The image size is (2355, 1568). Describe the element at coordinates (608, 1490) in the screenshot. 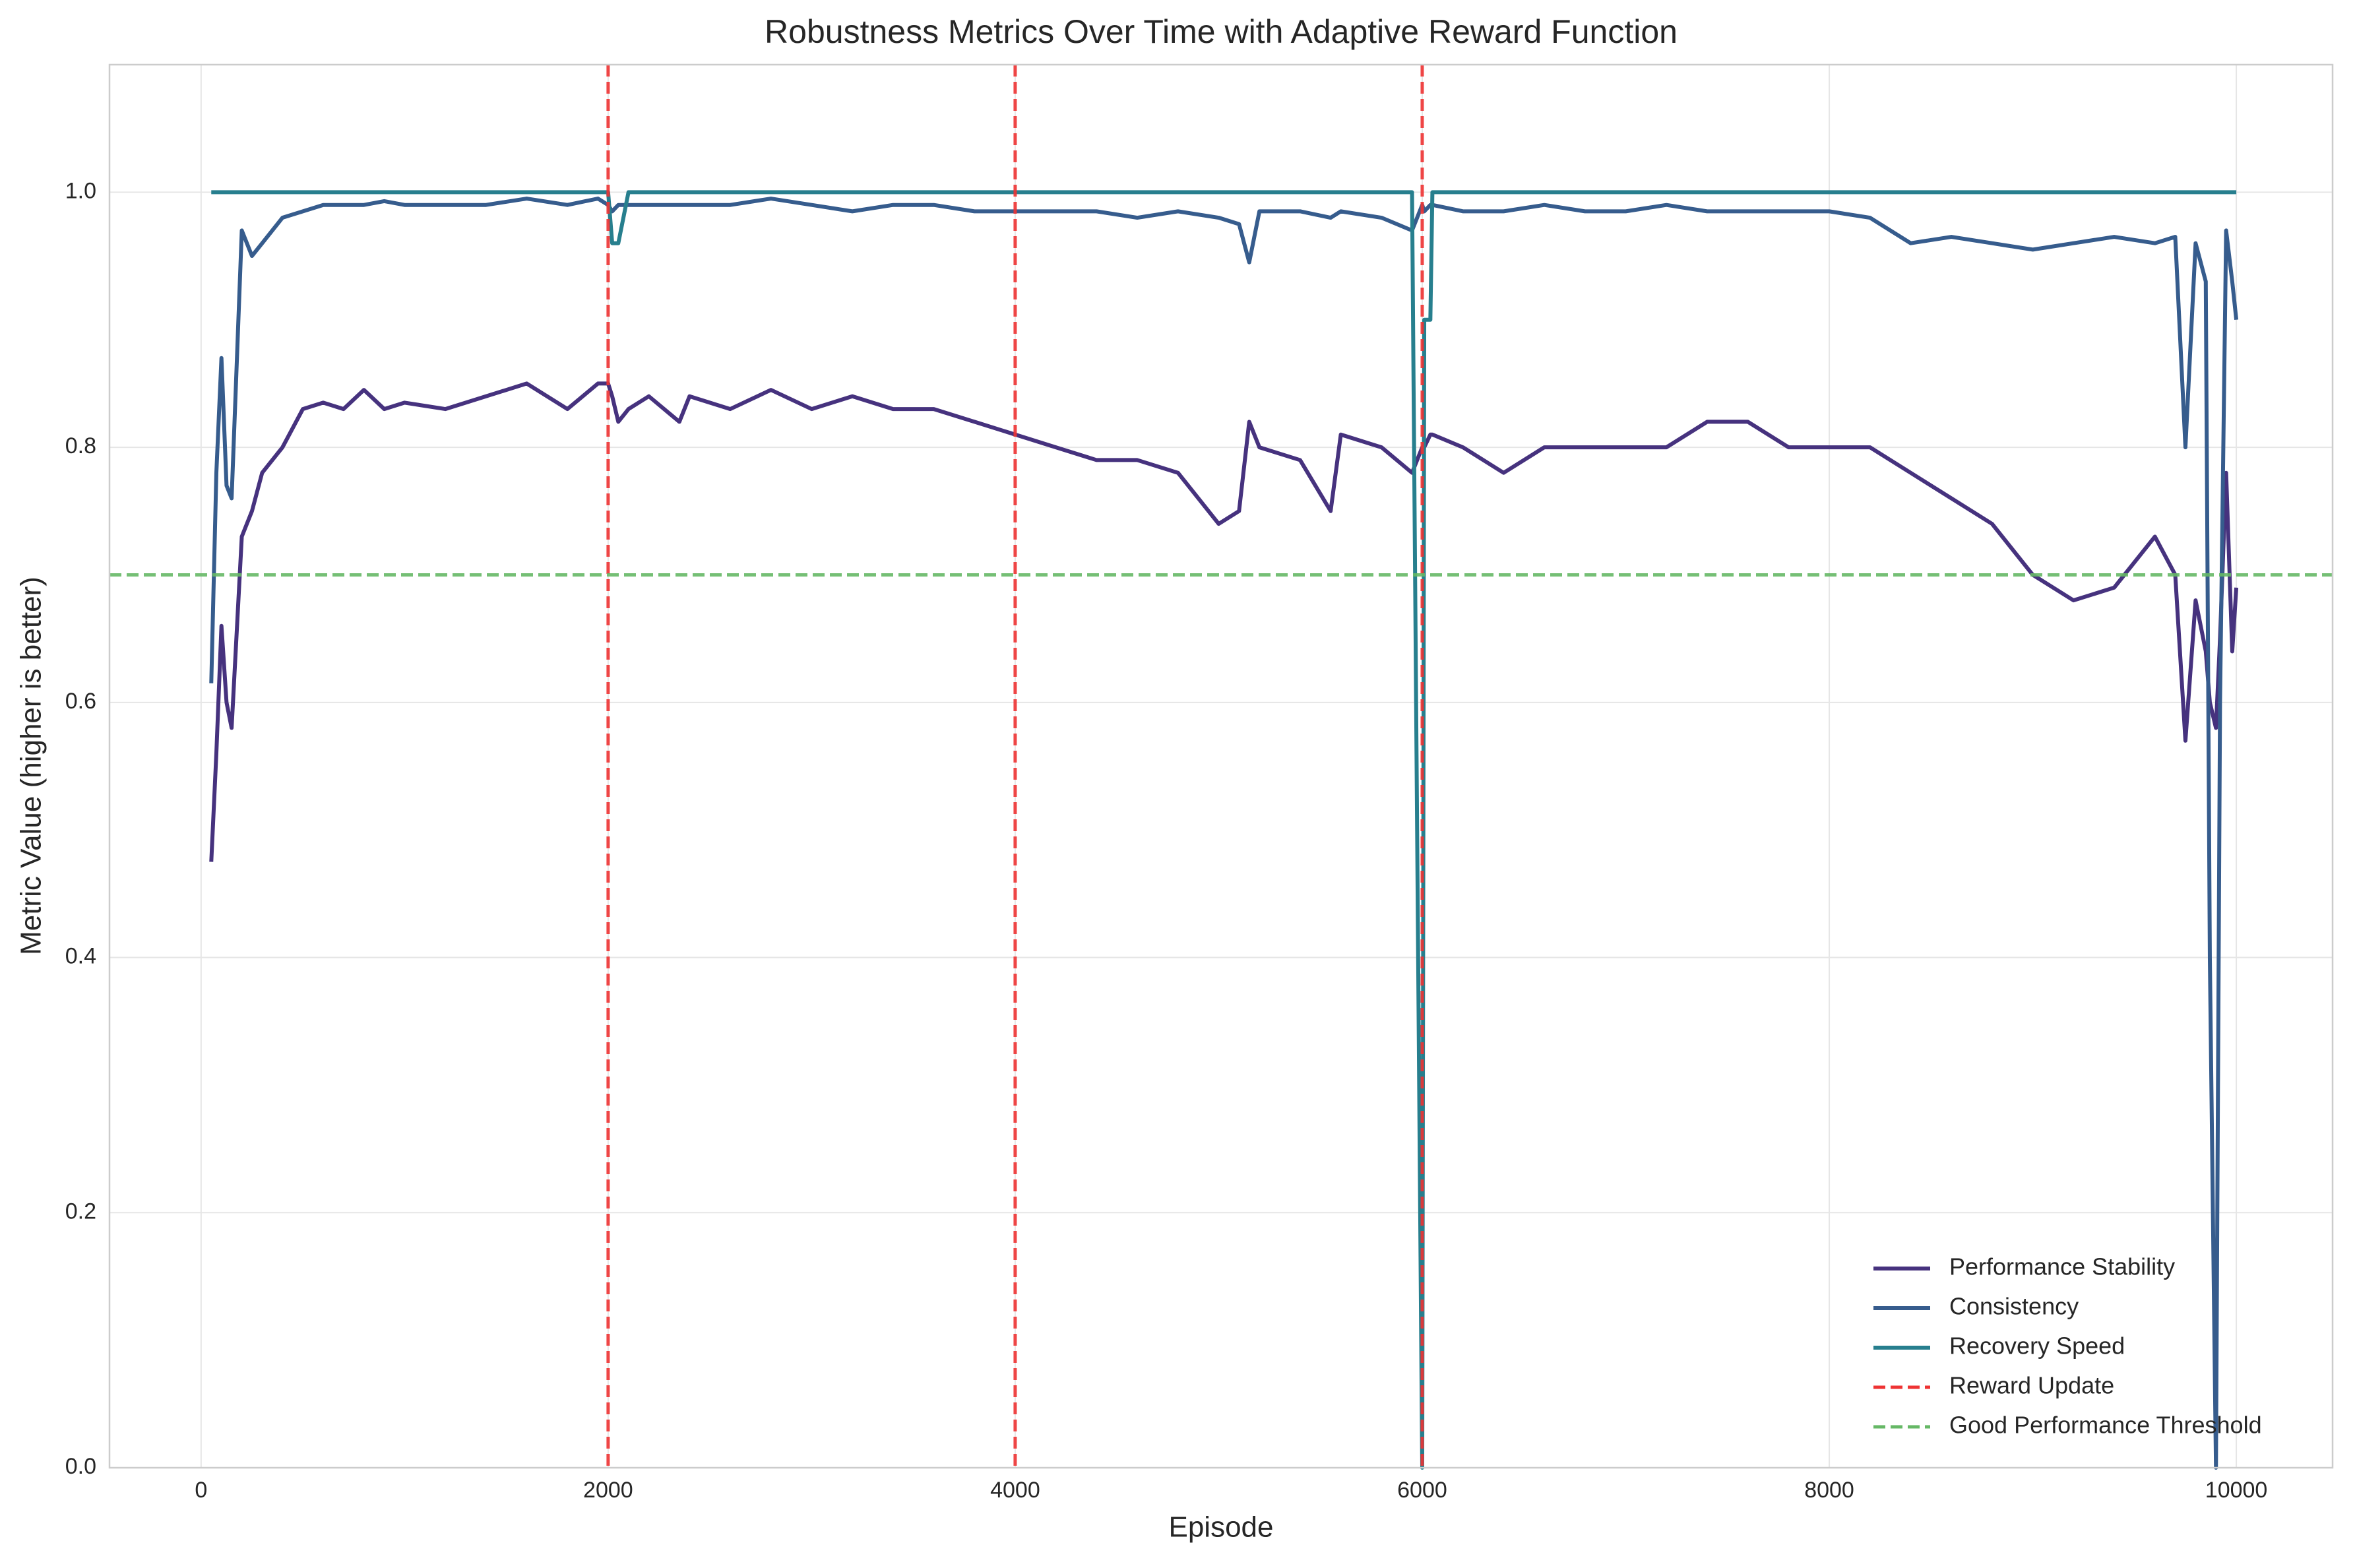

I see `x-tick-label: 2000` at that location.